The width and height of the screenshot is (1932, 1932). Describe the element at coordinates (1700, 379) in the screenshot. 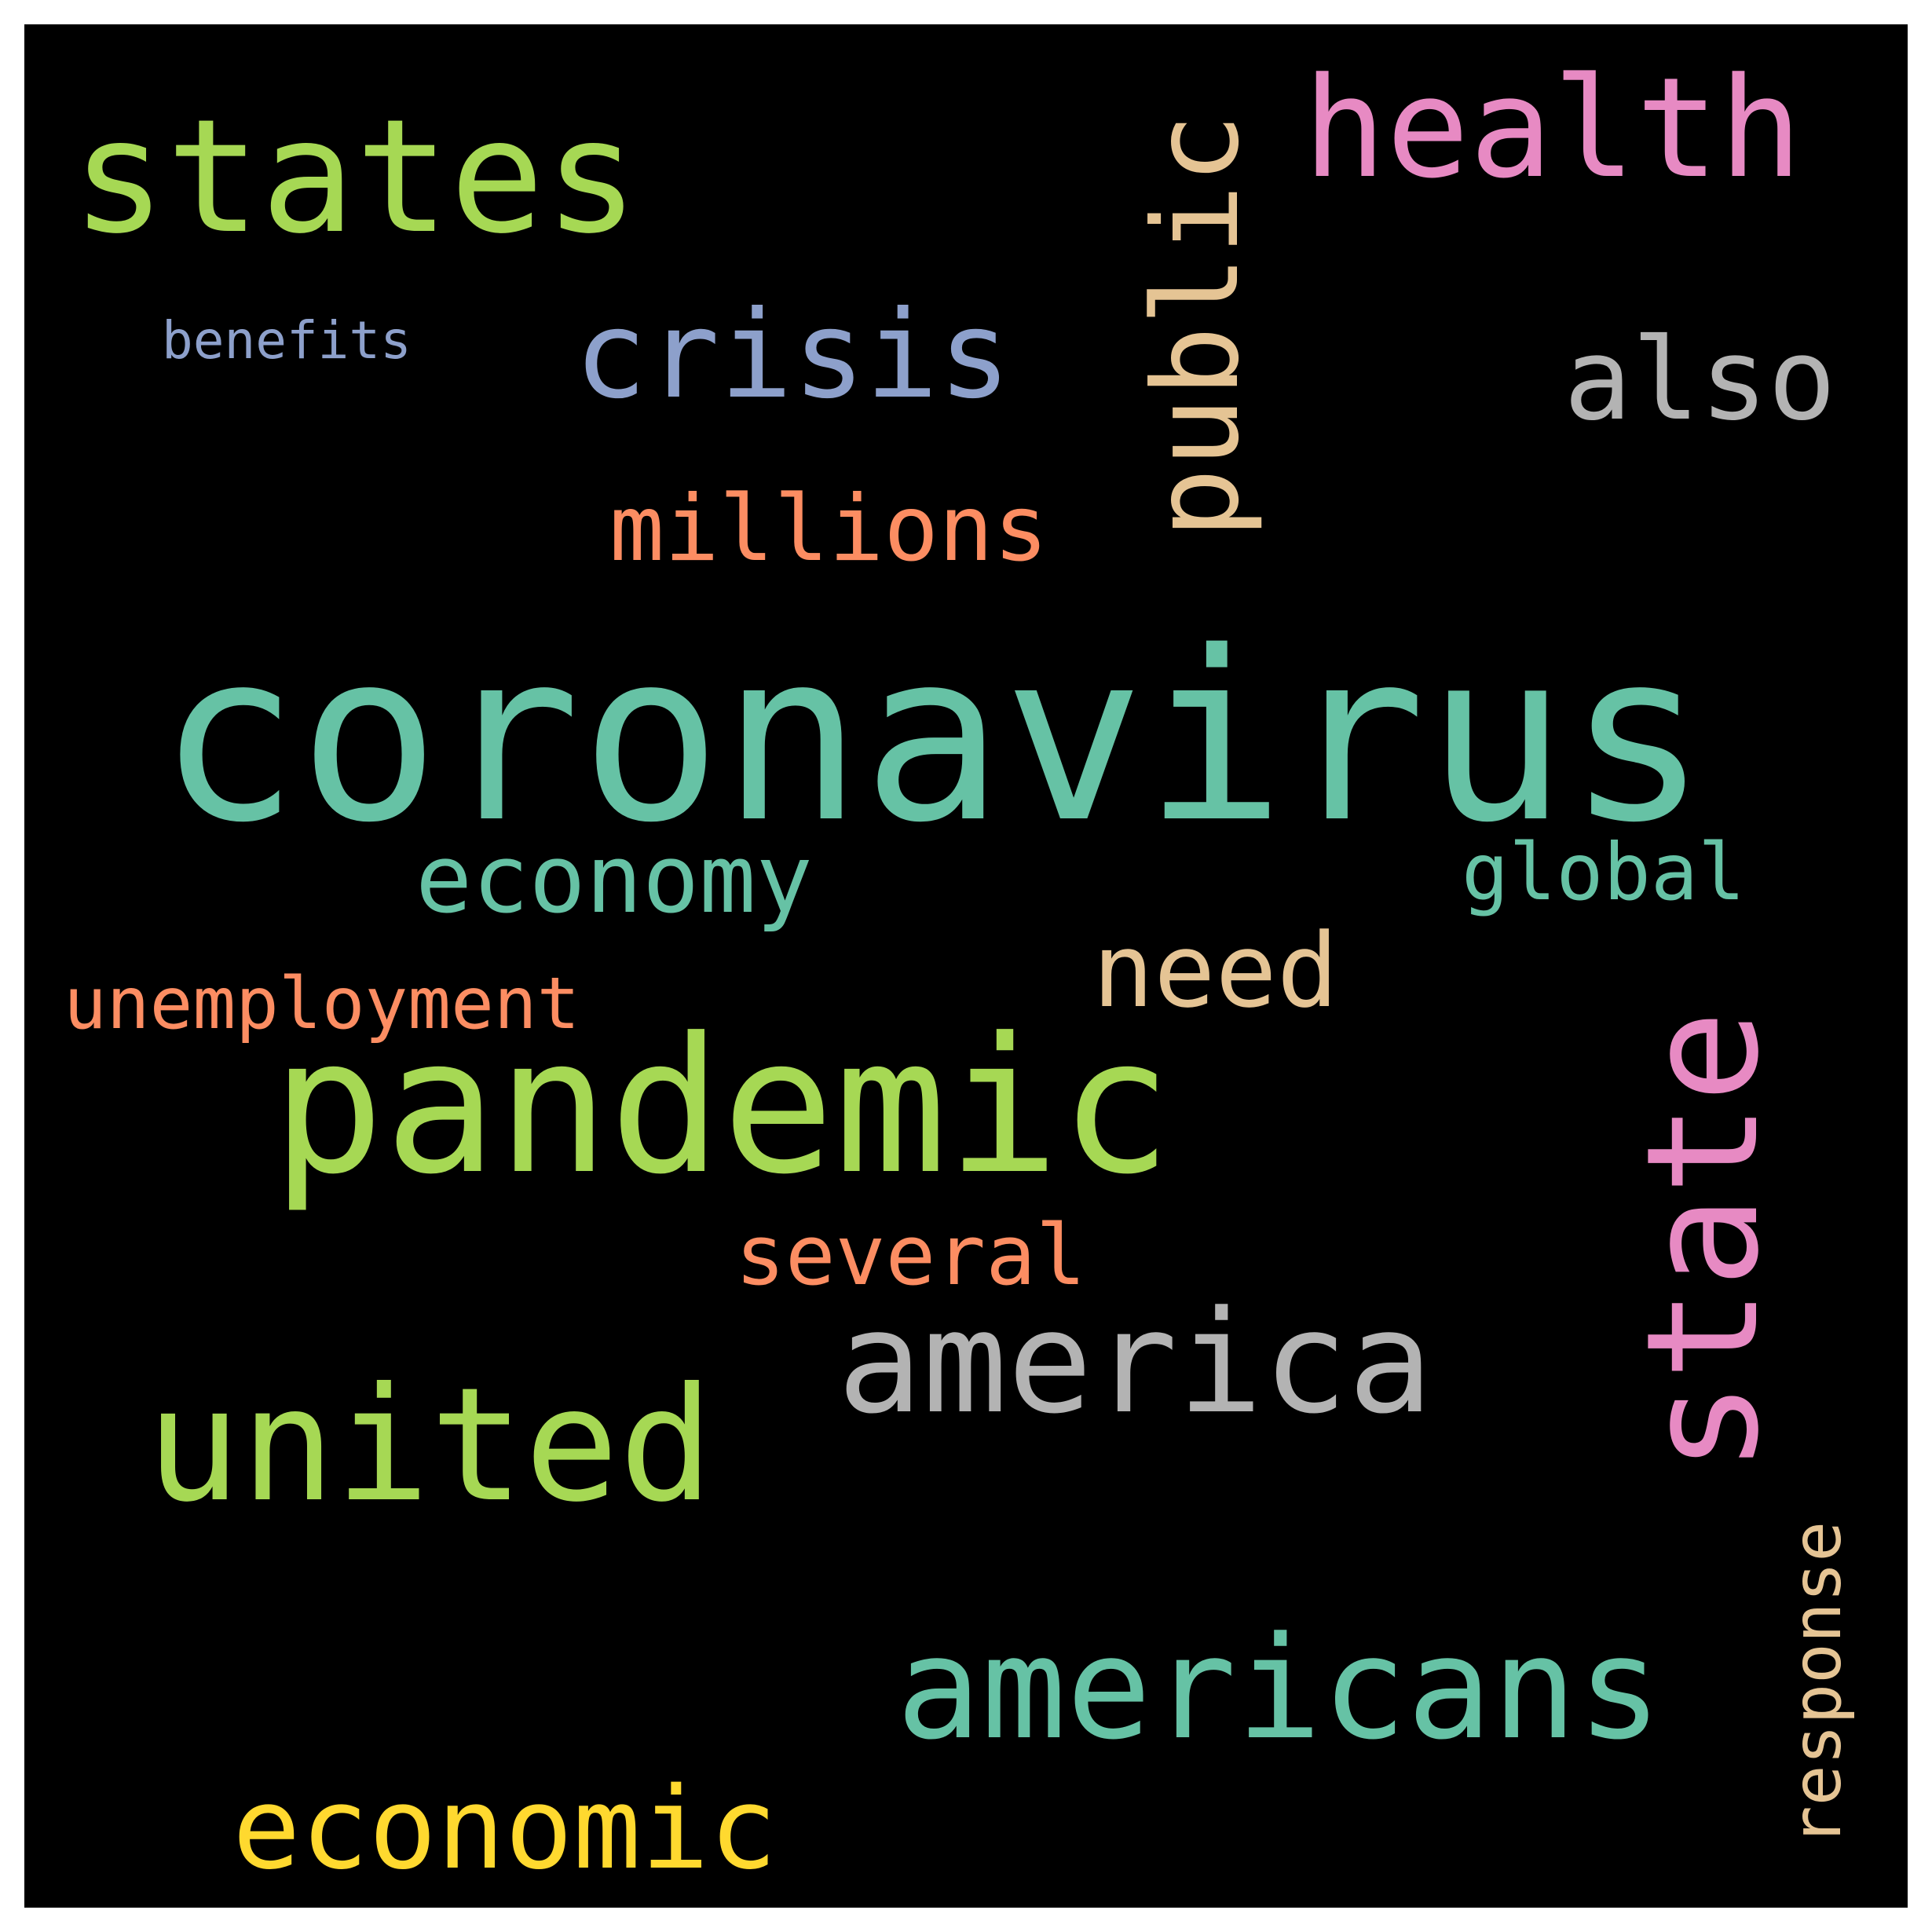

I see `word-also: also` at that location.